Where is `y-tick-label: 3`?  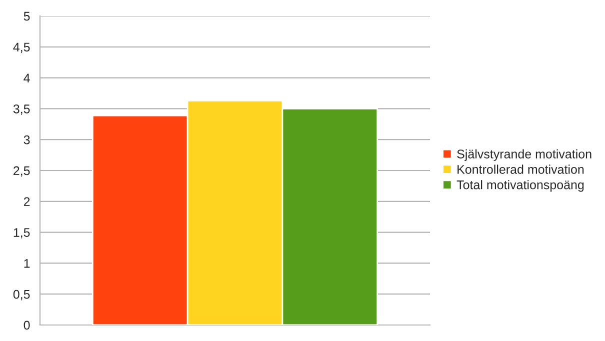 y-tick-label: 3 is located at coordinates (27, 139).